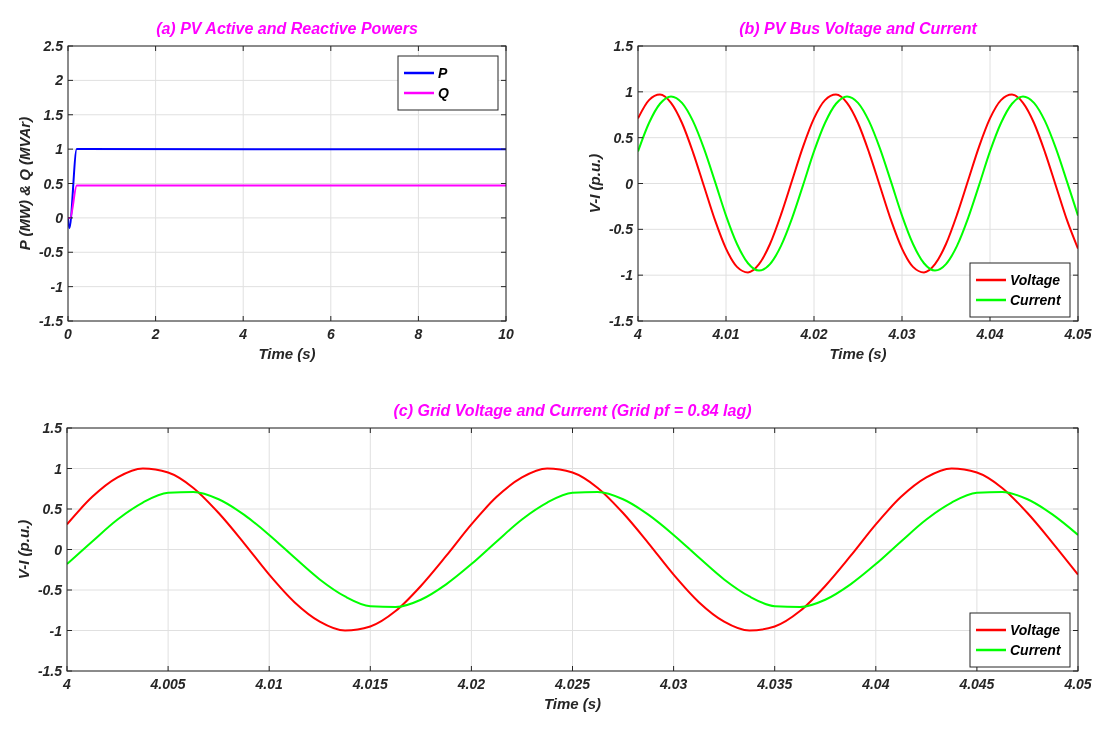 The image size is (1101, 745). What do you see at coordinates (443, 93) in the screenshot?
I see `legend-label: Q` at bounding box center [443, 93].